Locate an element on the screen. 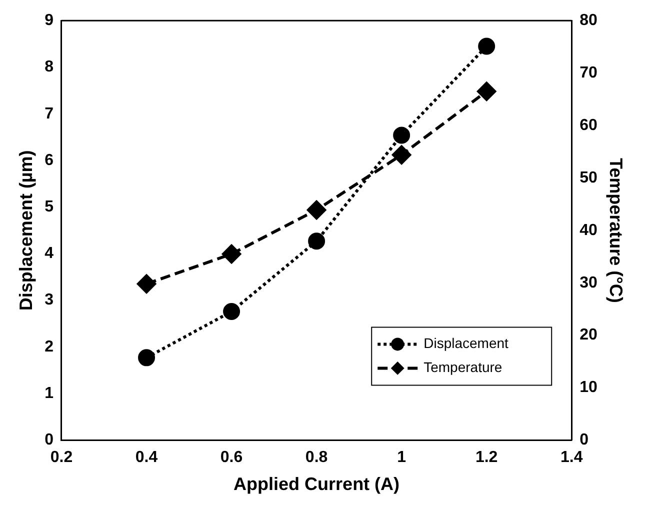 This screenshot has width=646, height=512. y2-axis-title: Temperature (°C) is located at coordinates (616, 230).